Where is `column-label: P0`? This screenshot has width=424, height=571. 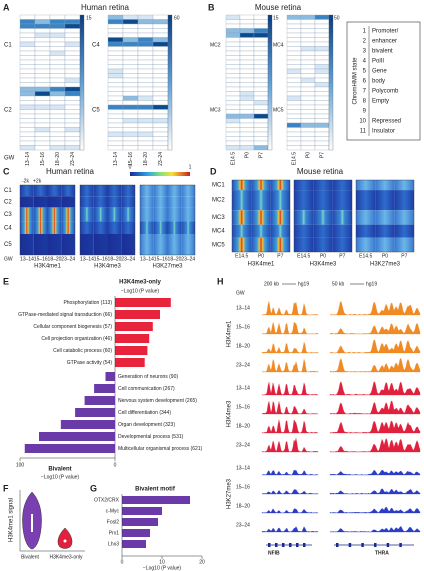 column-label: P0 is located at coordinates (385, 256).